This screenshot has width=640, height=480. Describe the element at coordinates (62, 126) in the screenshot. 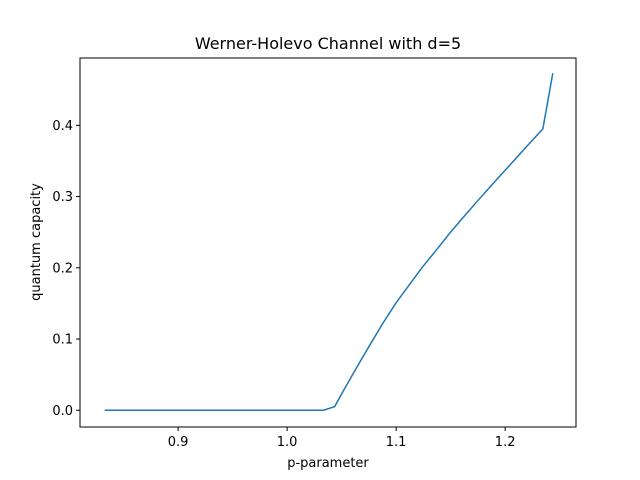

I see `y-tick-label: 0.4` at that location.